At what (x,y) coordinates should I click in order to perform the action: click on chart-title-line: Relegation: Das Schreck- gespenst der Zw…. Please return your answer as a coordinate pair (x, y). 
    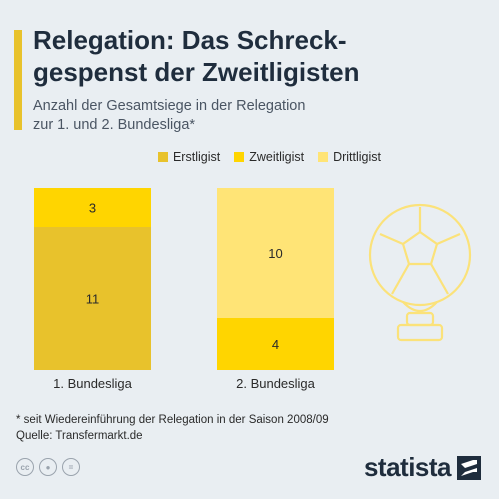
    Looking at the image, I should click on (196, 56).